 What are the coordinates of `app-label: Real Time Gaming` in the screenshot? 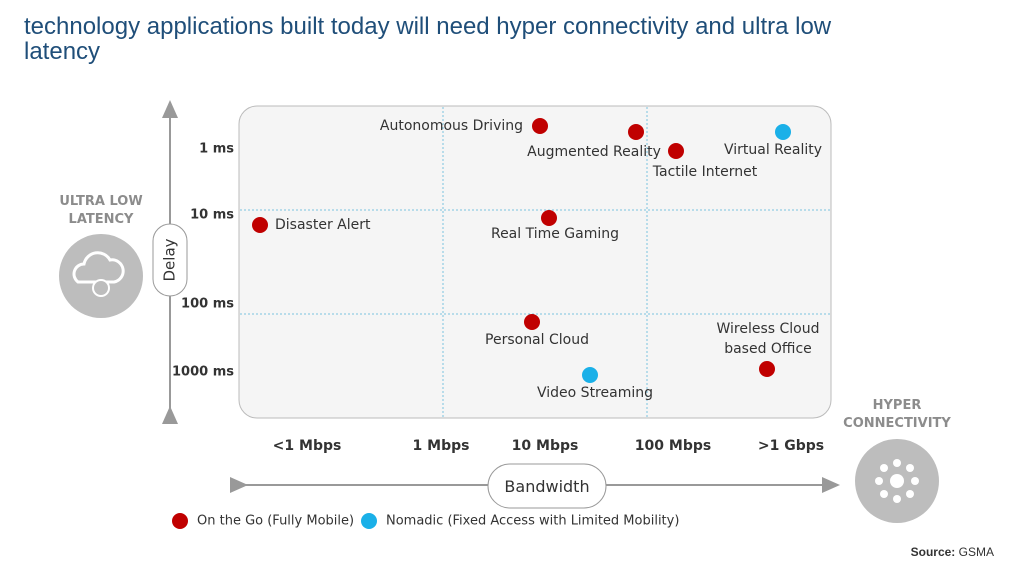 It's located at (555, 234).